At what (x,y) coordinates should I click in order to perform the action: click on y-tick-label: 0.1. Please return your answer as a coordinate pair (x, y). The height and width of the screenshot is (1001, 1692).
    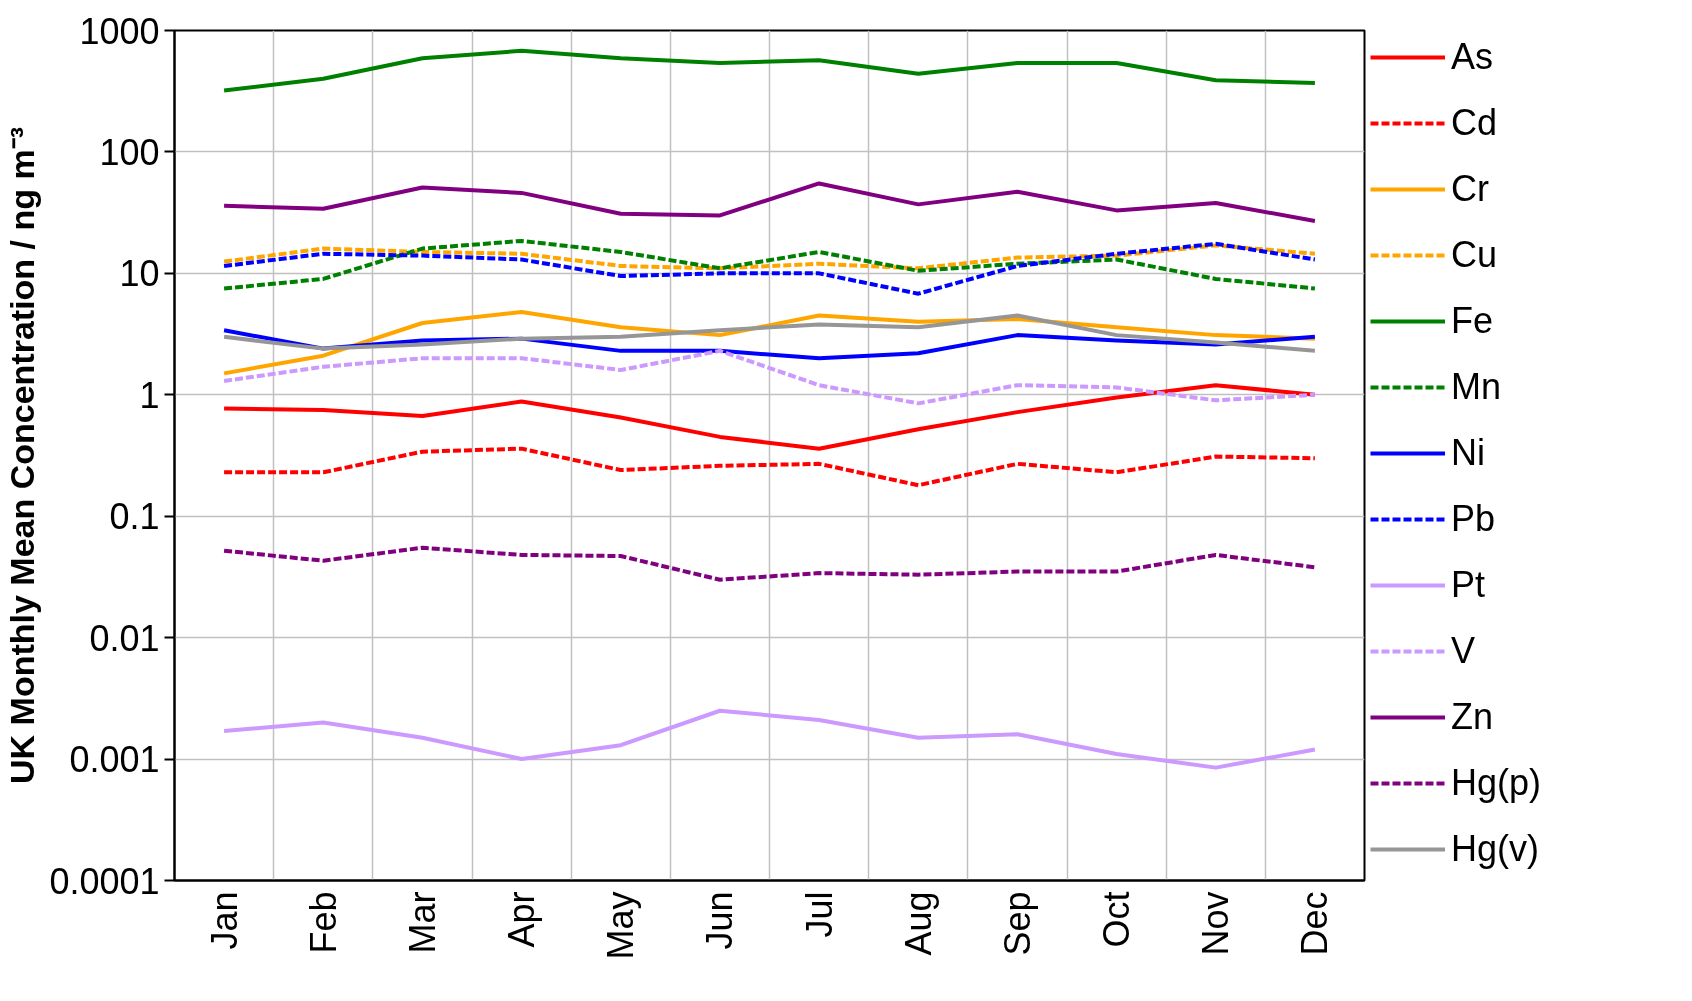
    Looking at the image, I should click on (134, 517).